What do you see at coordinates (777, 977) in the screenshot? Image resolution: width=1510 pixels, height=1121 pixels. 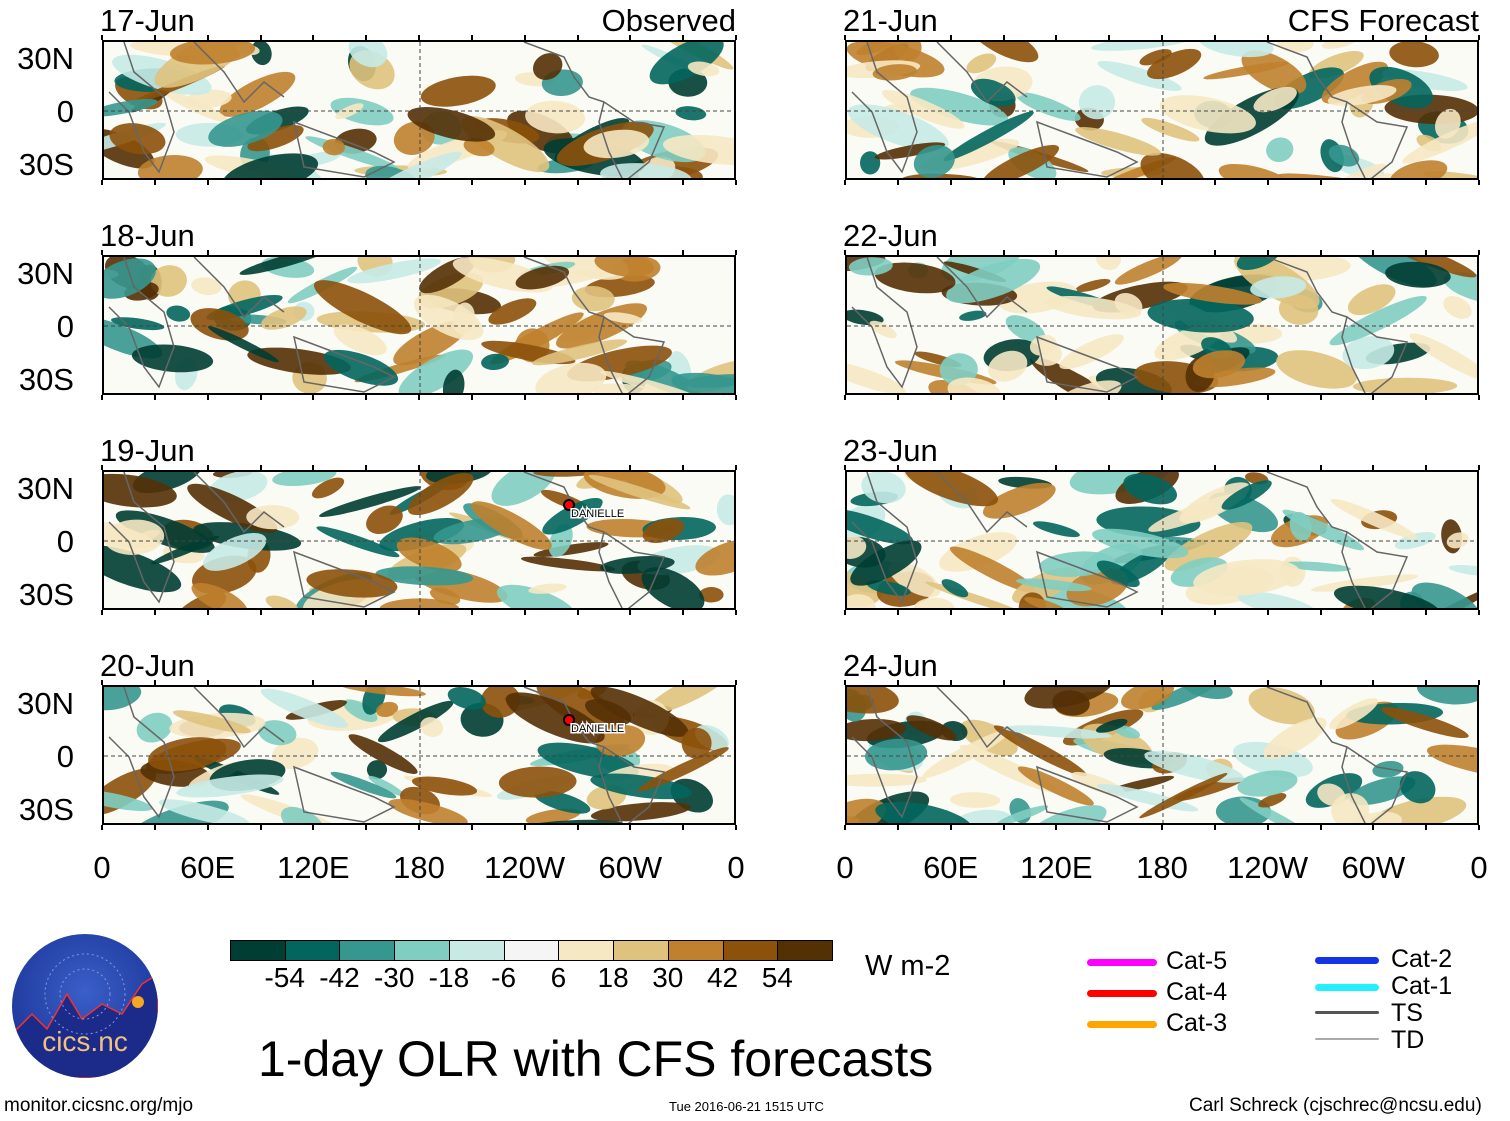 I see `colorbar-label: 54` at bounding box center [777, 977].